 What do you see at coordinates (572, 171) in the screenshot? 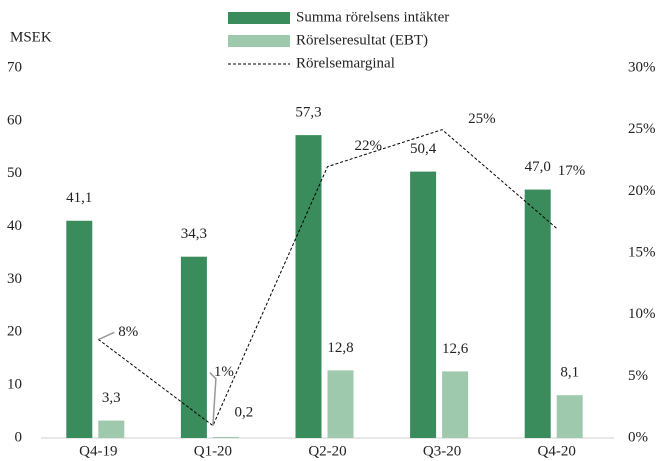
I see `data-label: 17%` at bounding box center [572, 171].